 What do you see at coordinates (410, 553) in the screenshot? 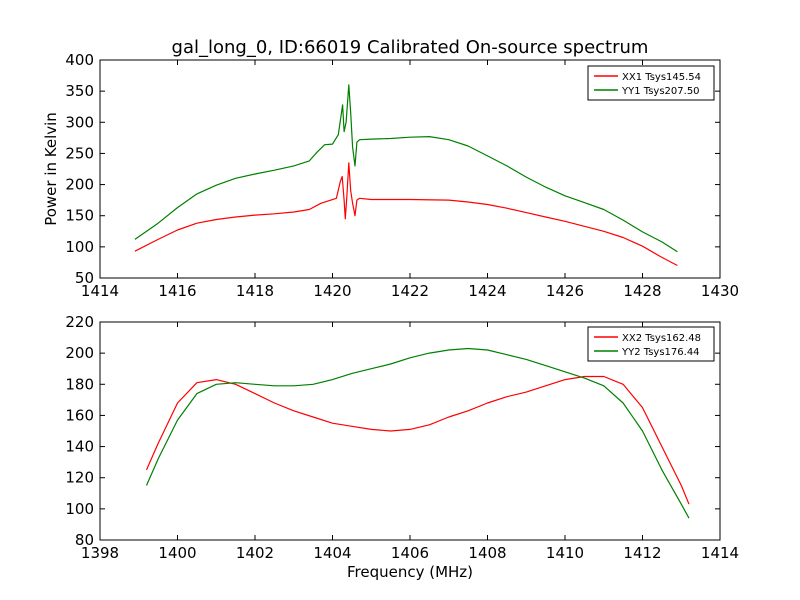
I see `x-tick-label: 1406` at bounding box center [410, 553].